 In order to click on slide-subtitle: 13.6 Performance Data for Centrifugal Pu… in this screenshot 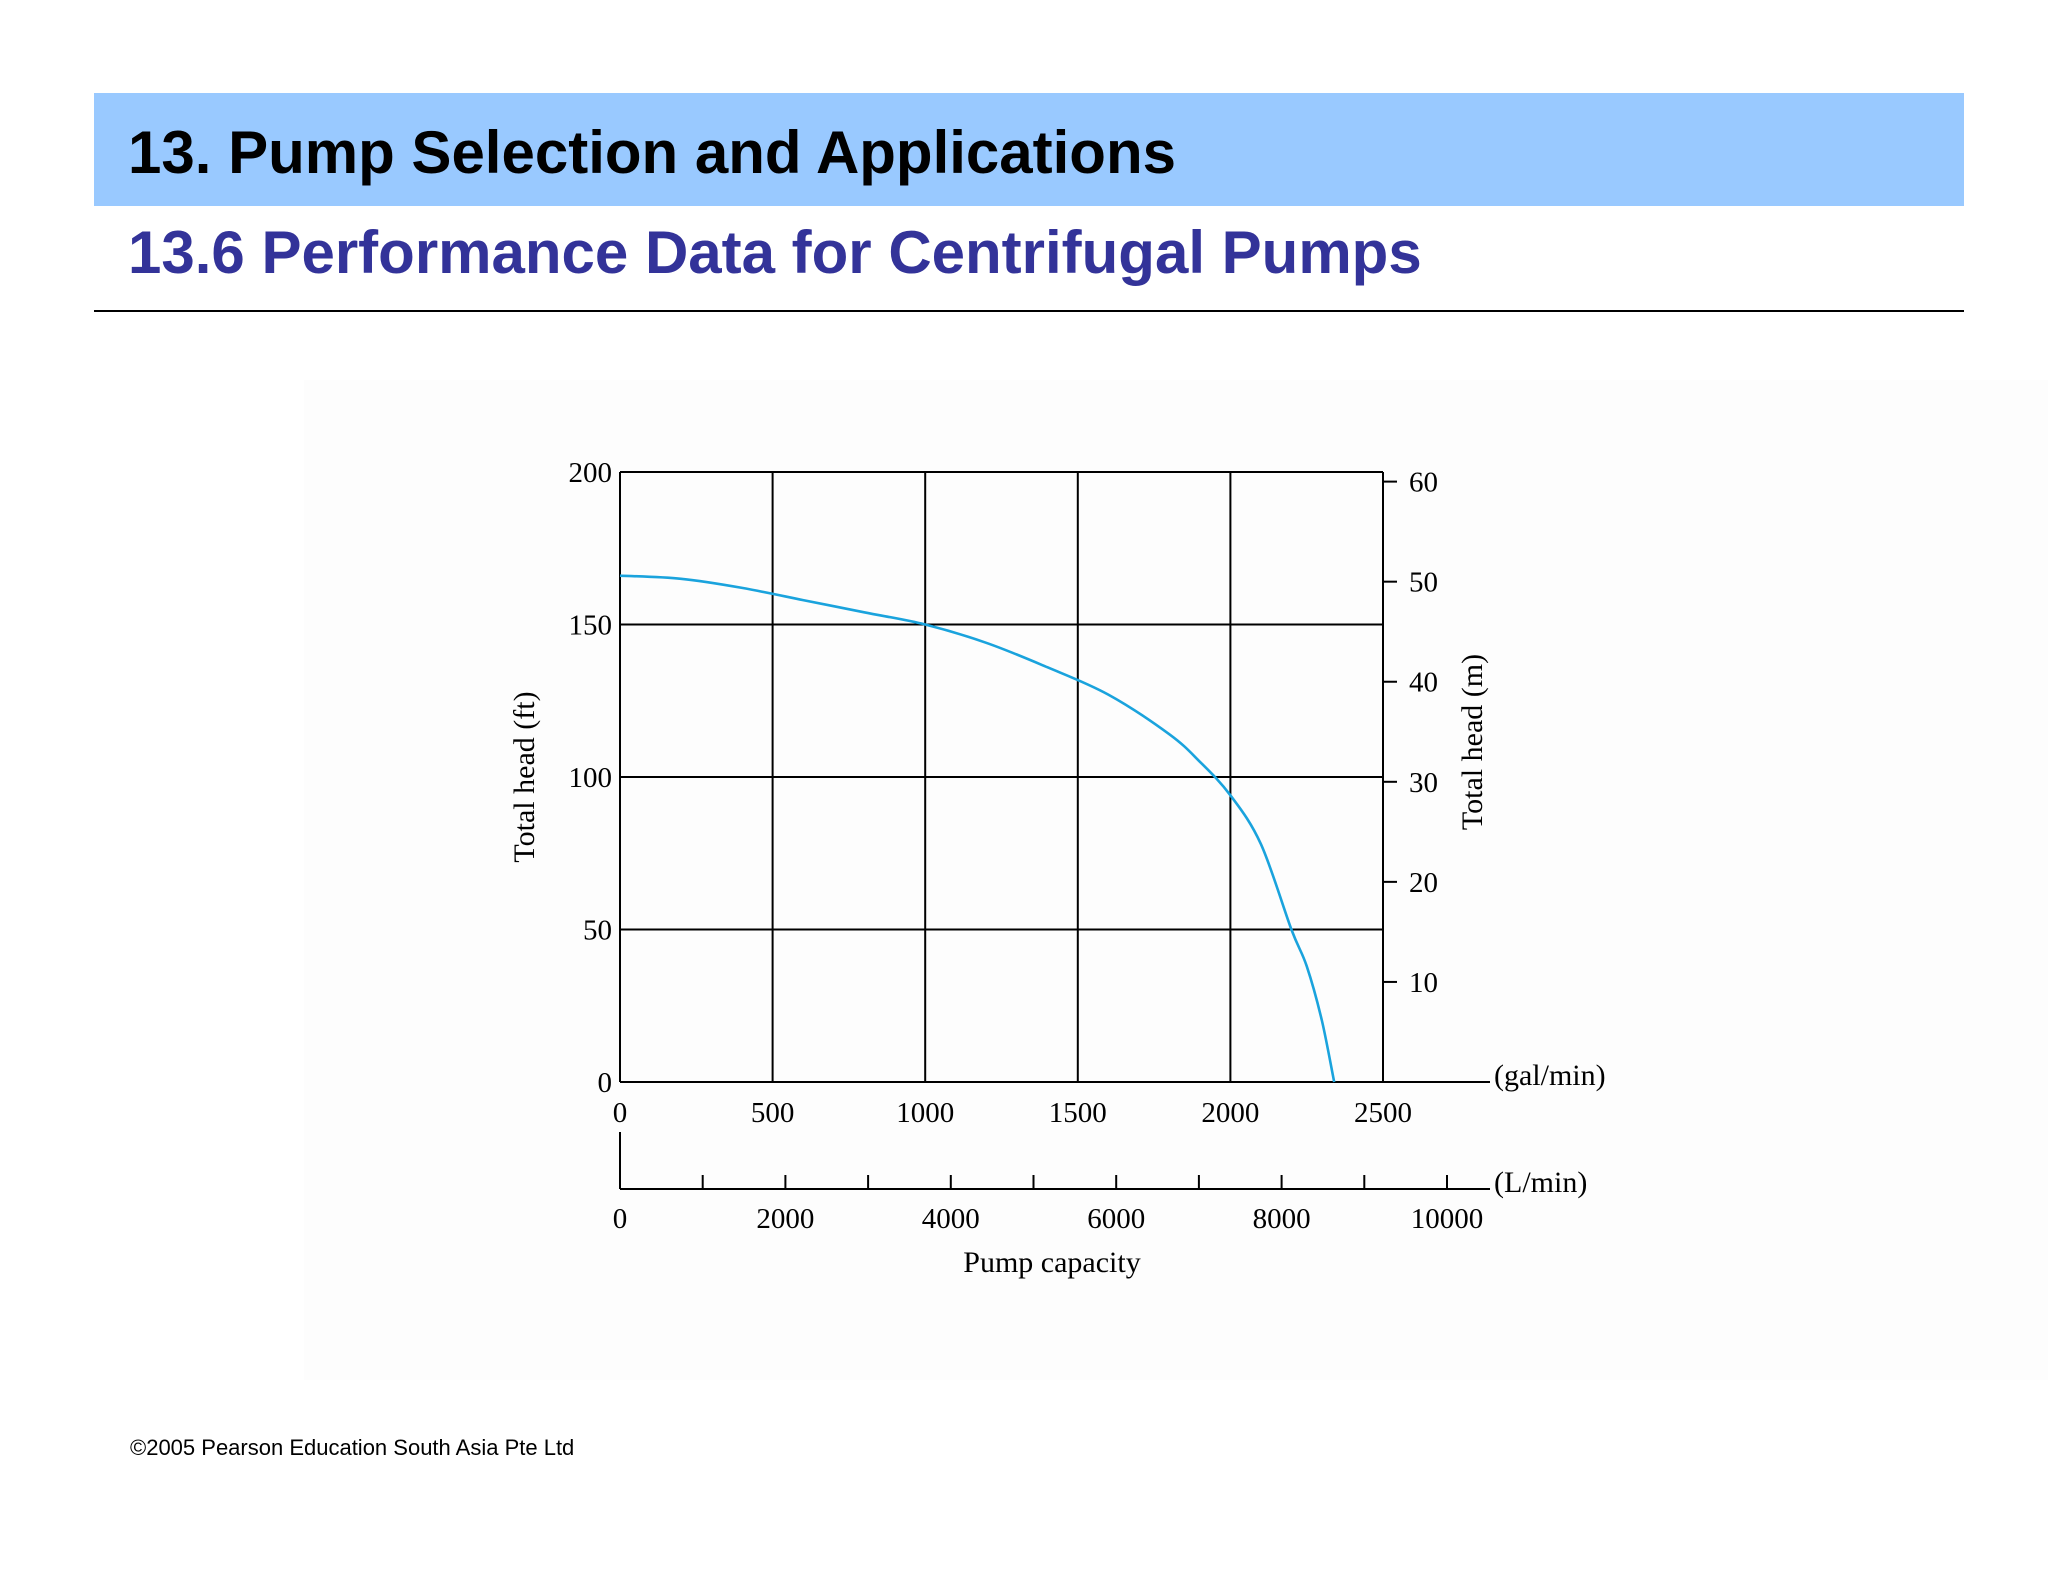, I will do `click(775, 252)`.